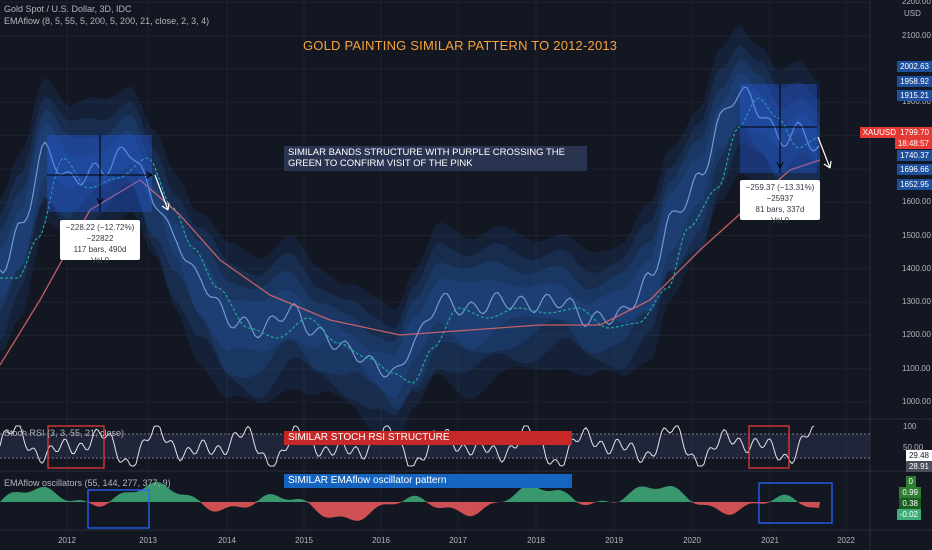  I want to click on price-tick: 1000.00, so click(916, 401).